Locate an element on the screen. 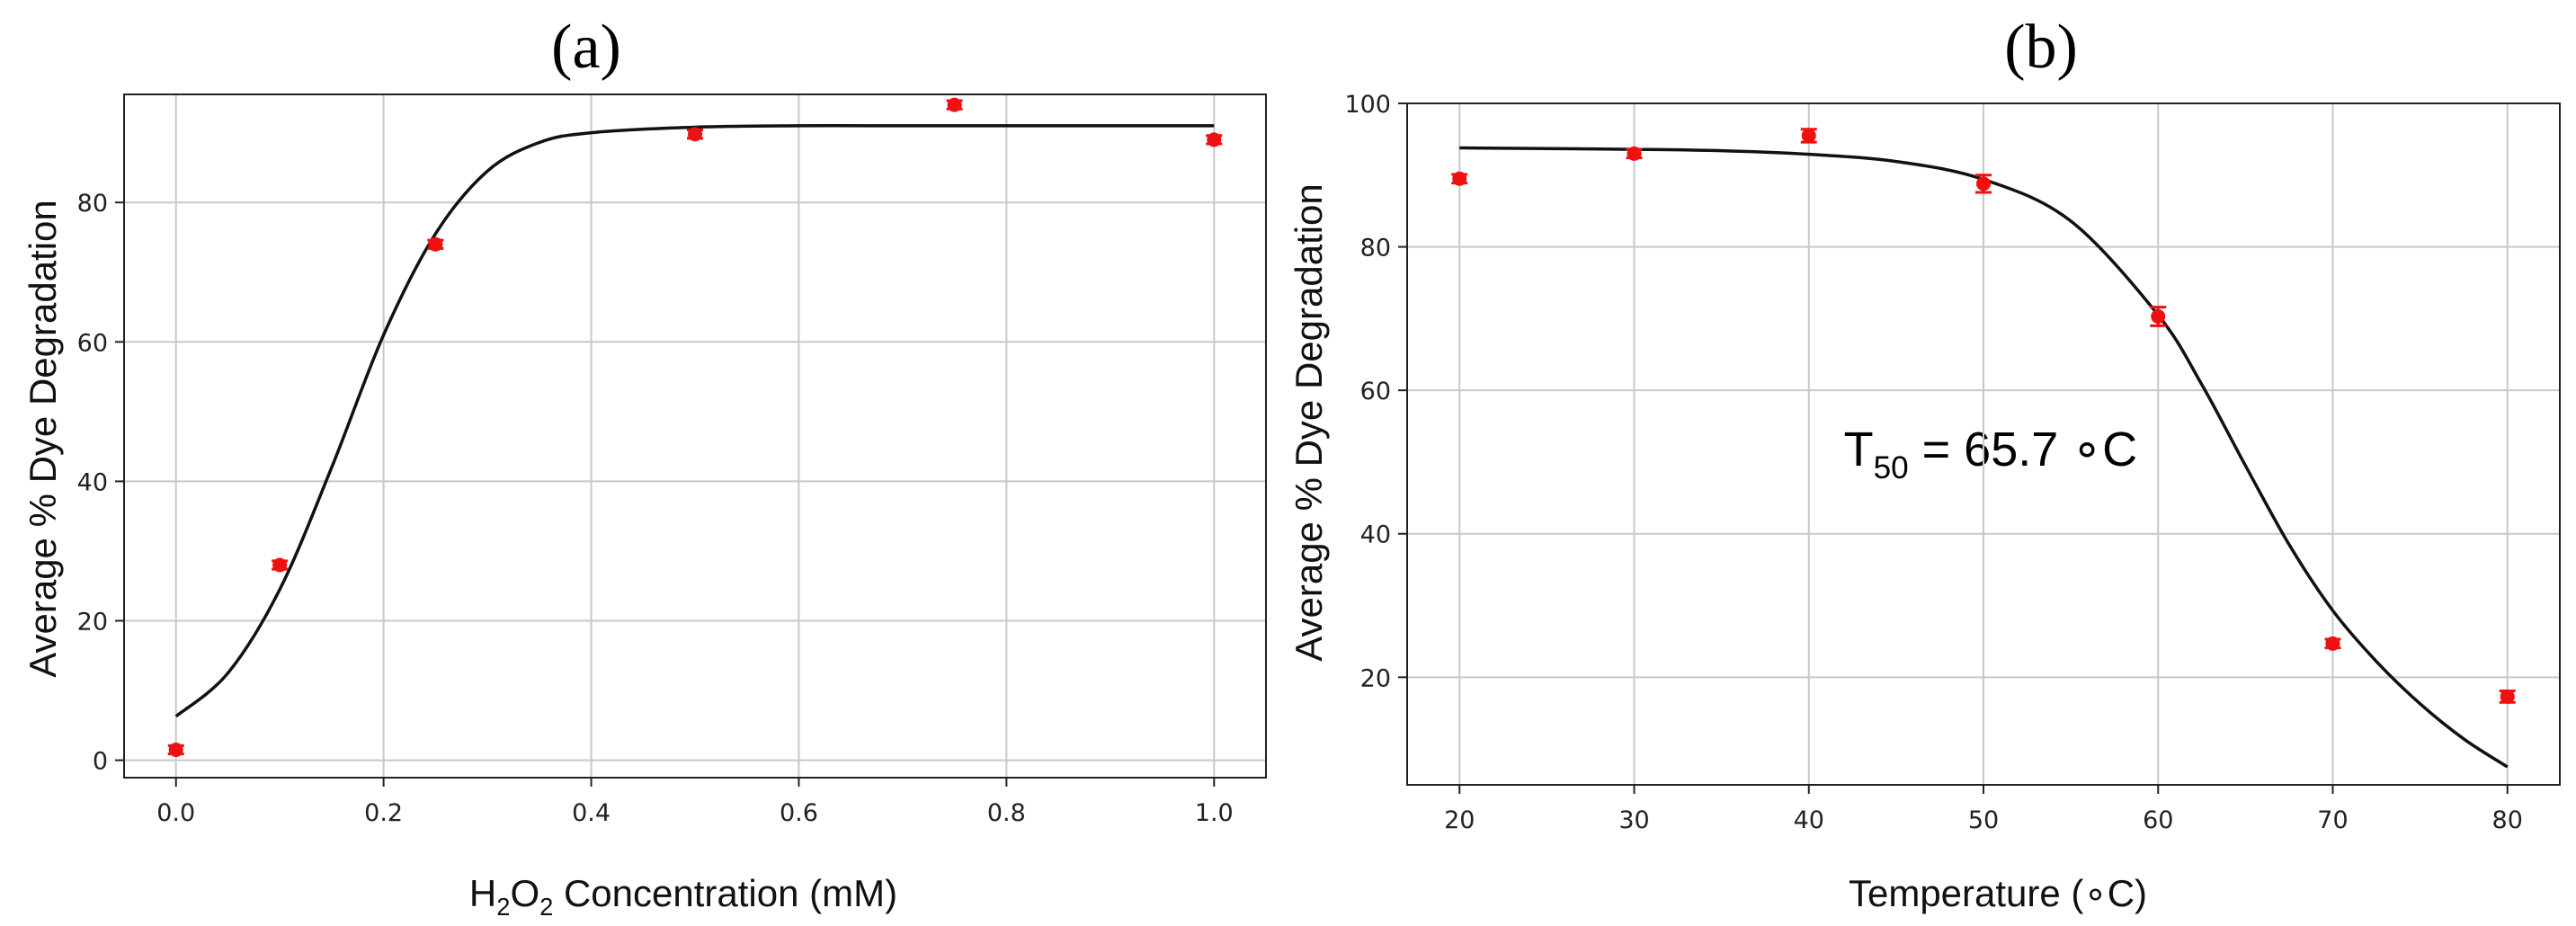  x-tick-label-a: 0.4 is located at coordinates (591, 813).